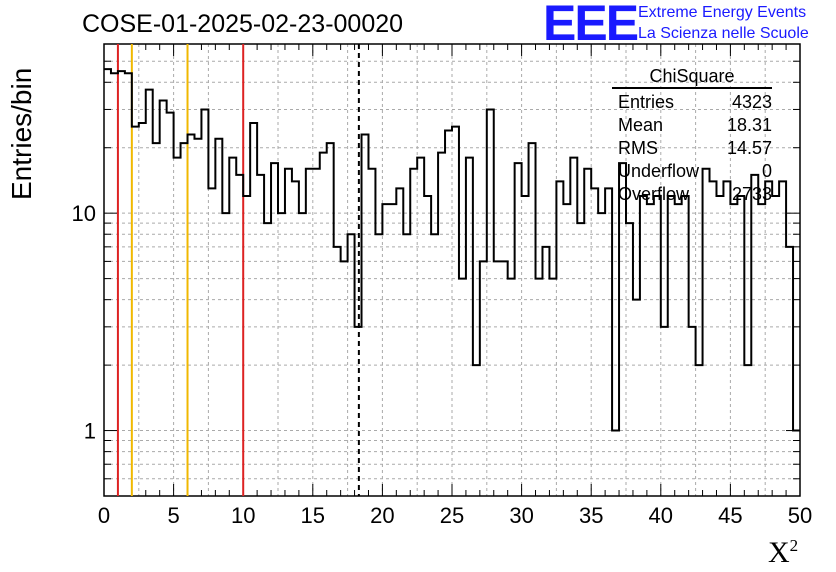  Describe the element at coordinates (692, 148) in the screenshot. I see `stats-row-rms: RMS 14.57` at that location.